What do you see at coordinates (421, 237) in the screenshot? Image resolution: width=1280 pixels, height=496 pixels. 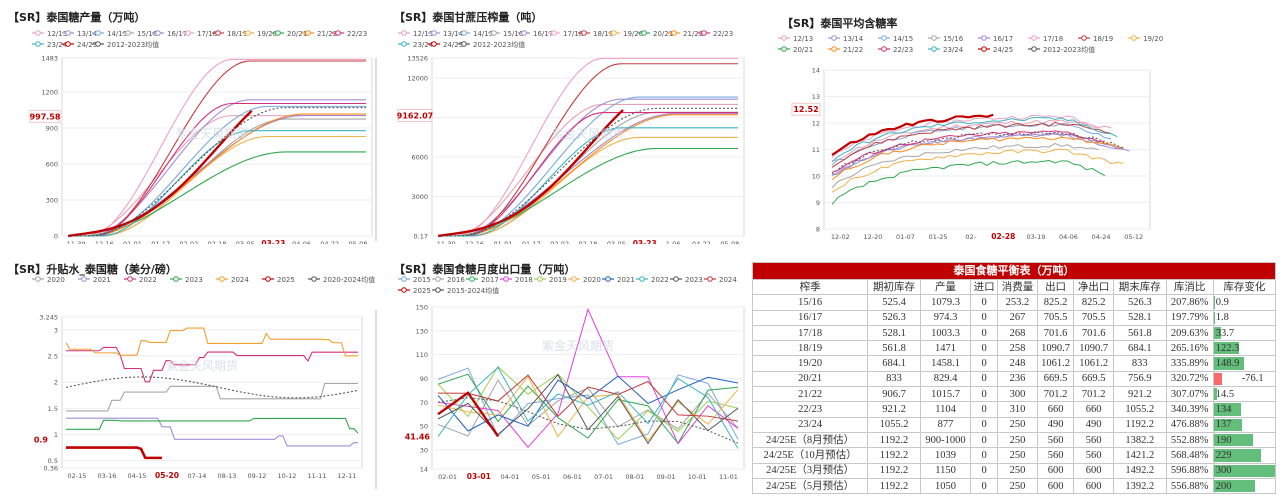 I see `y-tick-label: 0.17` at bounding box center [421, 237].